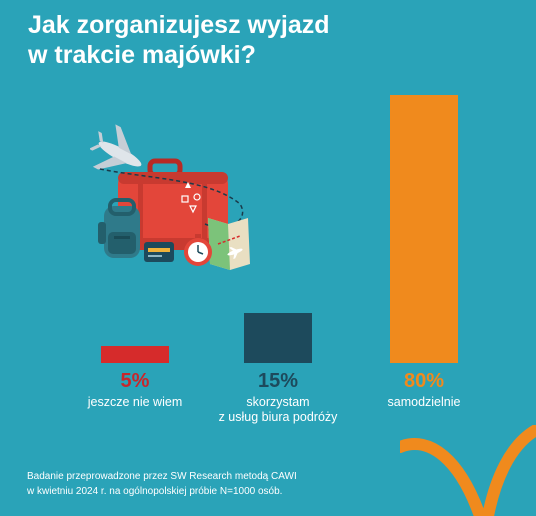  Describe the element at coordinates (135, 354) in the screenshot. I see `bar-jeszcze-nie-wiem` at that location.